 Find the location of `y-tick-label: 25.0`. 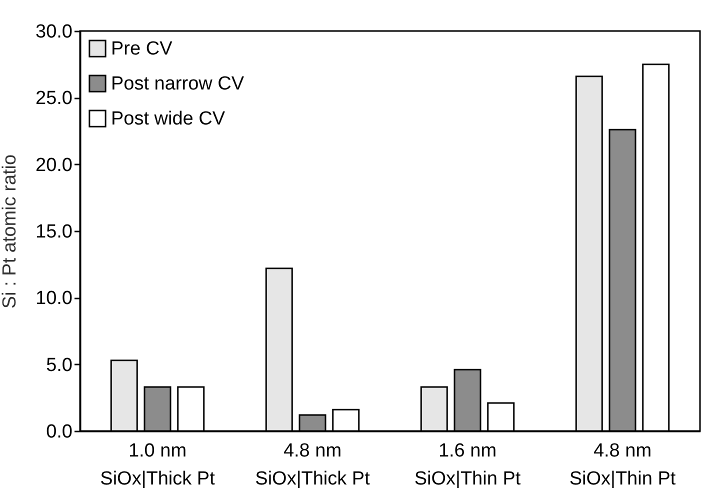

y-tick-label: 25.0 is located at coordinates (54, 99).